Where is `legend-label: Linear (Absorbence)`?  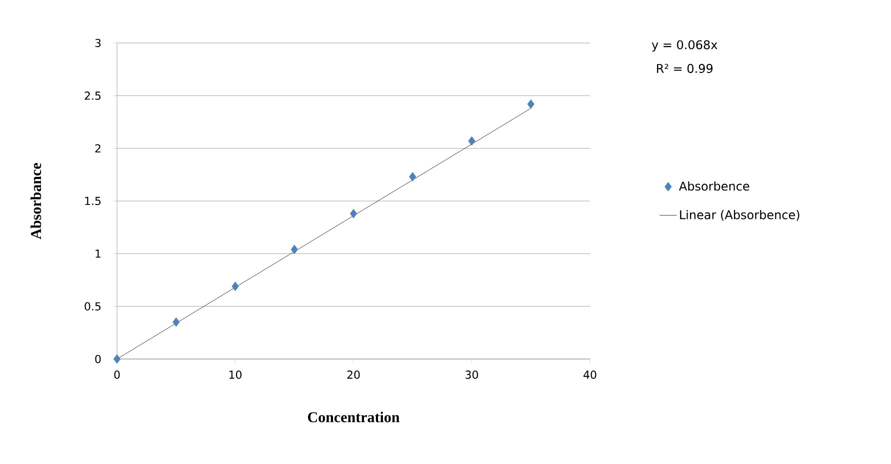
legend-label: Linear (Absorbence) is located at coordinates (740, 215).